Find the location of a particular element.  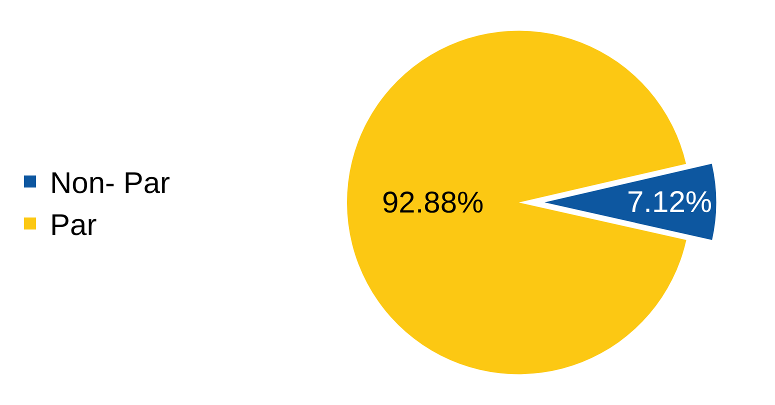

legend-label: Non- Par is located at coordinates (110, 183).